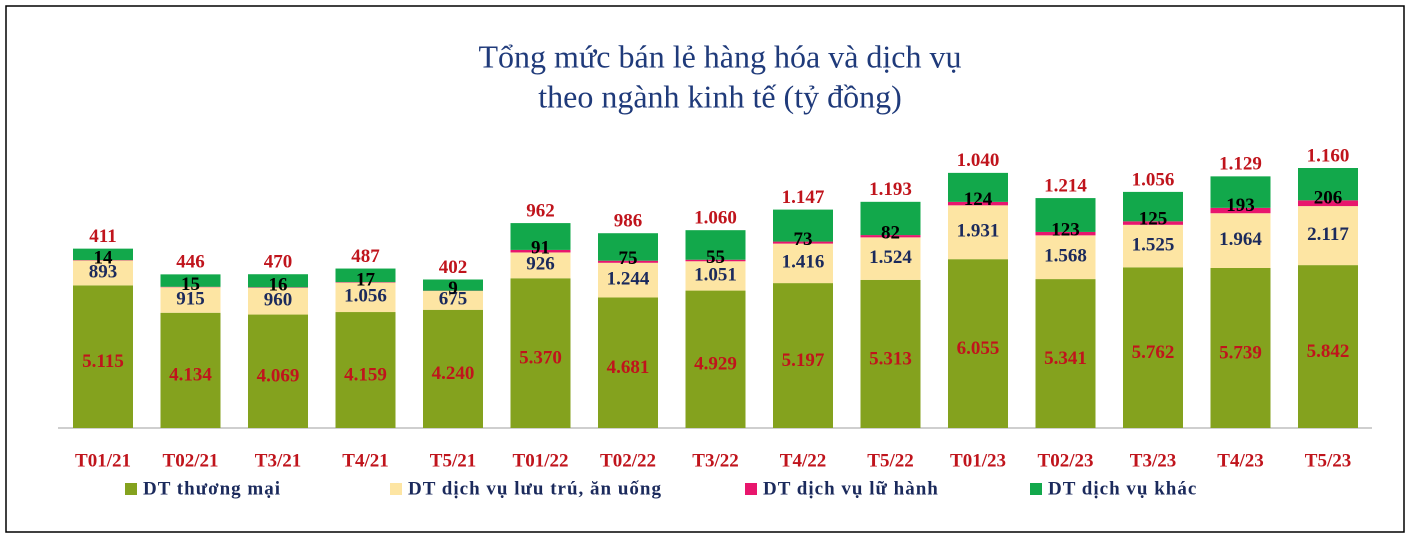 Image resolution: width=1410 pixels, height=538 pixels. I want to click on x-tick-label: T4/23, so click(1240, 460).